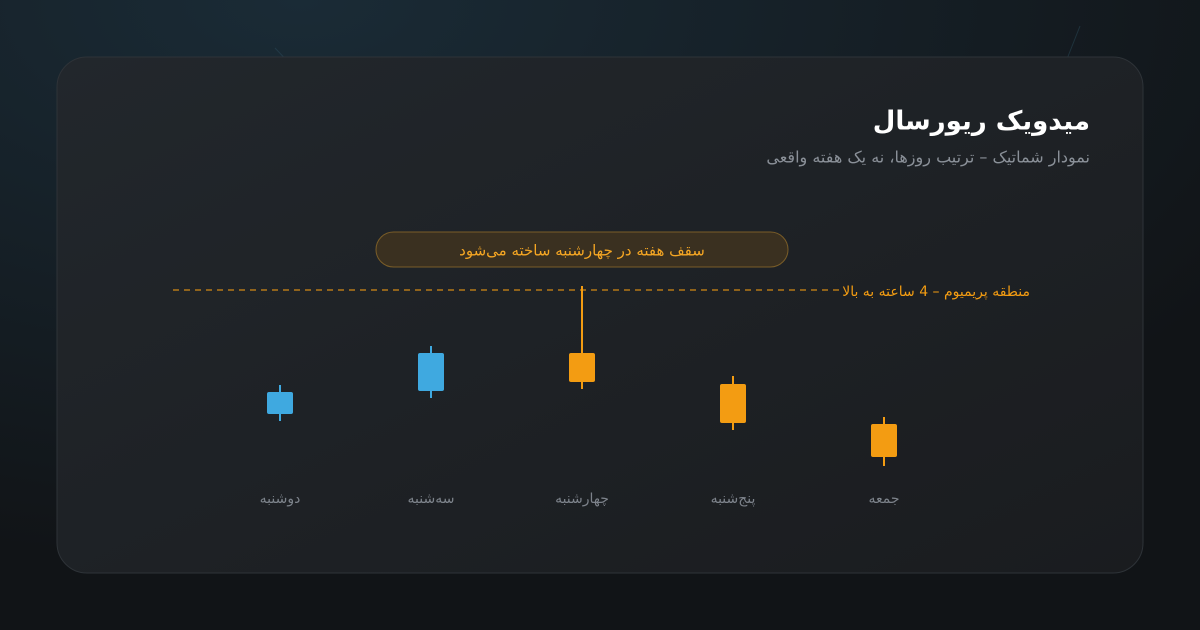 This screenshot has width=1200, height=630. I want to click on chart-title: میدویک ریورسال, so click(981, 122).